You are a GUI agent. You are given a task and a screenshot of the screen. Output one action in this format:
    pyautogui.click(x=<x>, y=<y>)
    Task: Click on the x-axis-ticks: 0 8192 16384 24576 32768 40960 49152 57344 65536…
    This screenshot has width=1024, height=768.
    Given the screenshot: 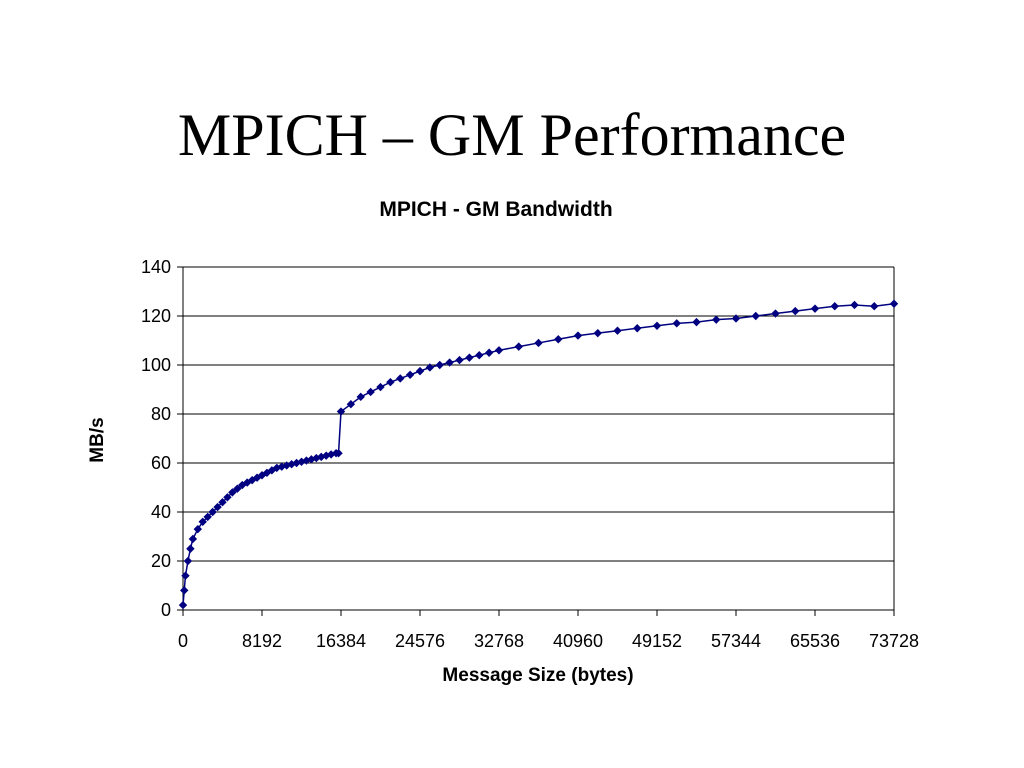 What is the action you would take?
    pyautogui.click(x=548, y=630)
    